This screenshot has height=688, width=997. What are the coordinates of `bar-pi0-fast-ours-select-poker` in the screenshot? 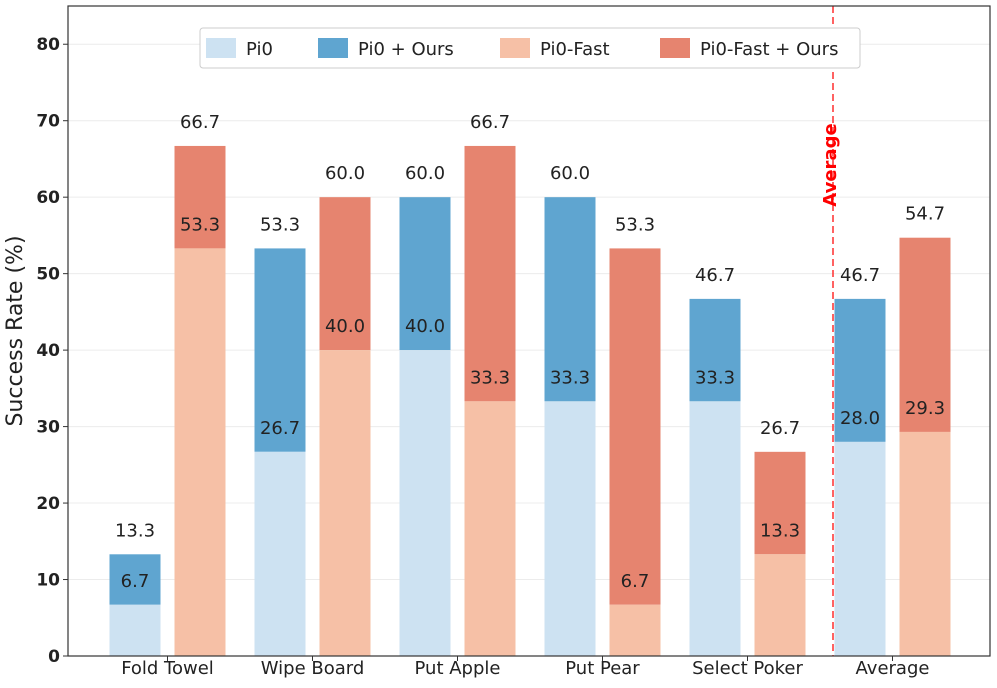 It's located at (780, 503).